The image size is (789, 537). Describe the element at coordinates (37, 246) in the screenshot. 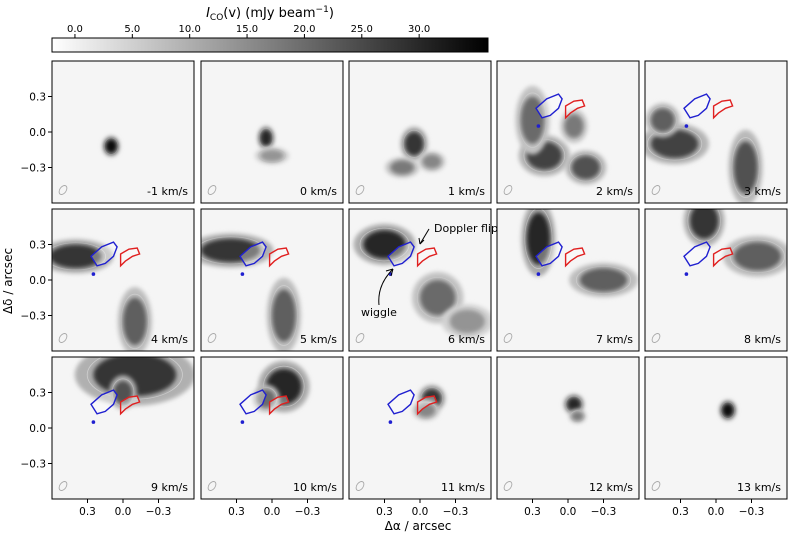

I see `y-tick-label: 0.3` at that location.